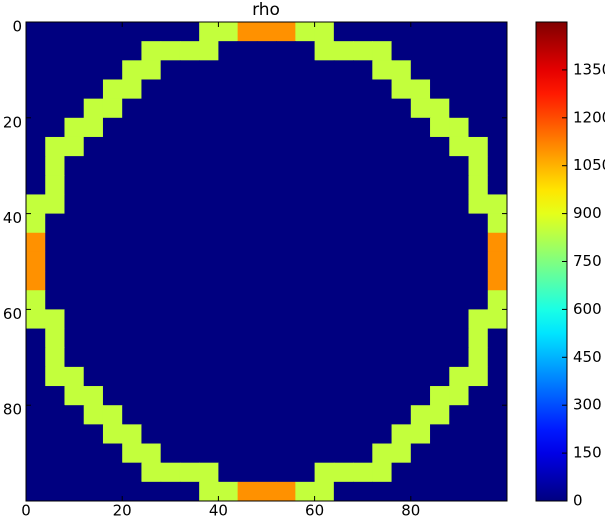  What do you see at coordinates (410, 510) in the screenshot?
I see `x-tick-label: 80` at bounding box center [410, 510].